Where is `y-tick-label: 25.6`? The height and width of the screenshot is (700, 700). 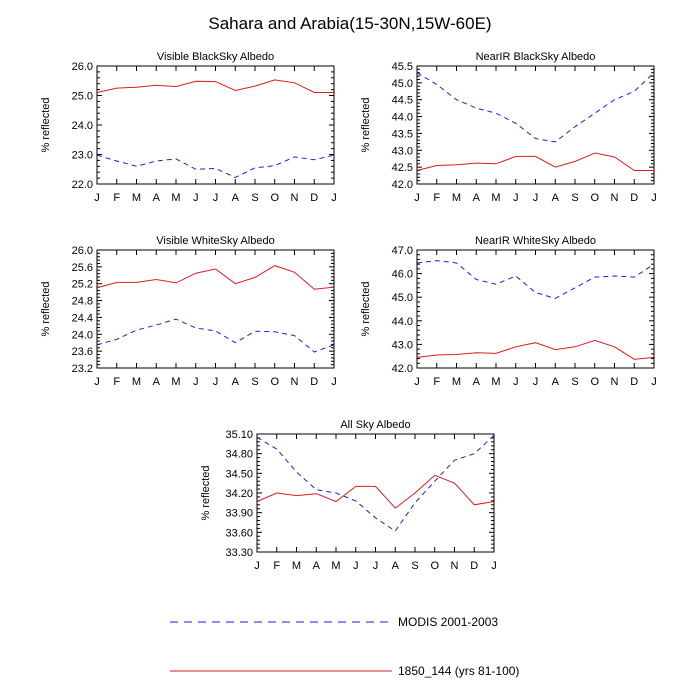 y-tick-label: 25.6 is located at coordinates (82, 268).